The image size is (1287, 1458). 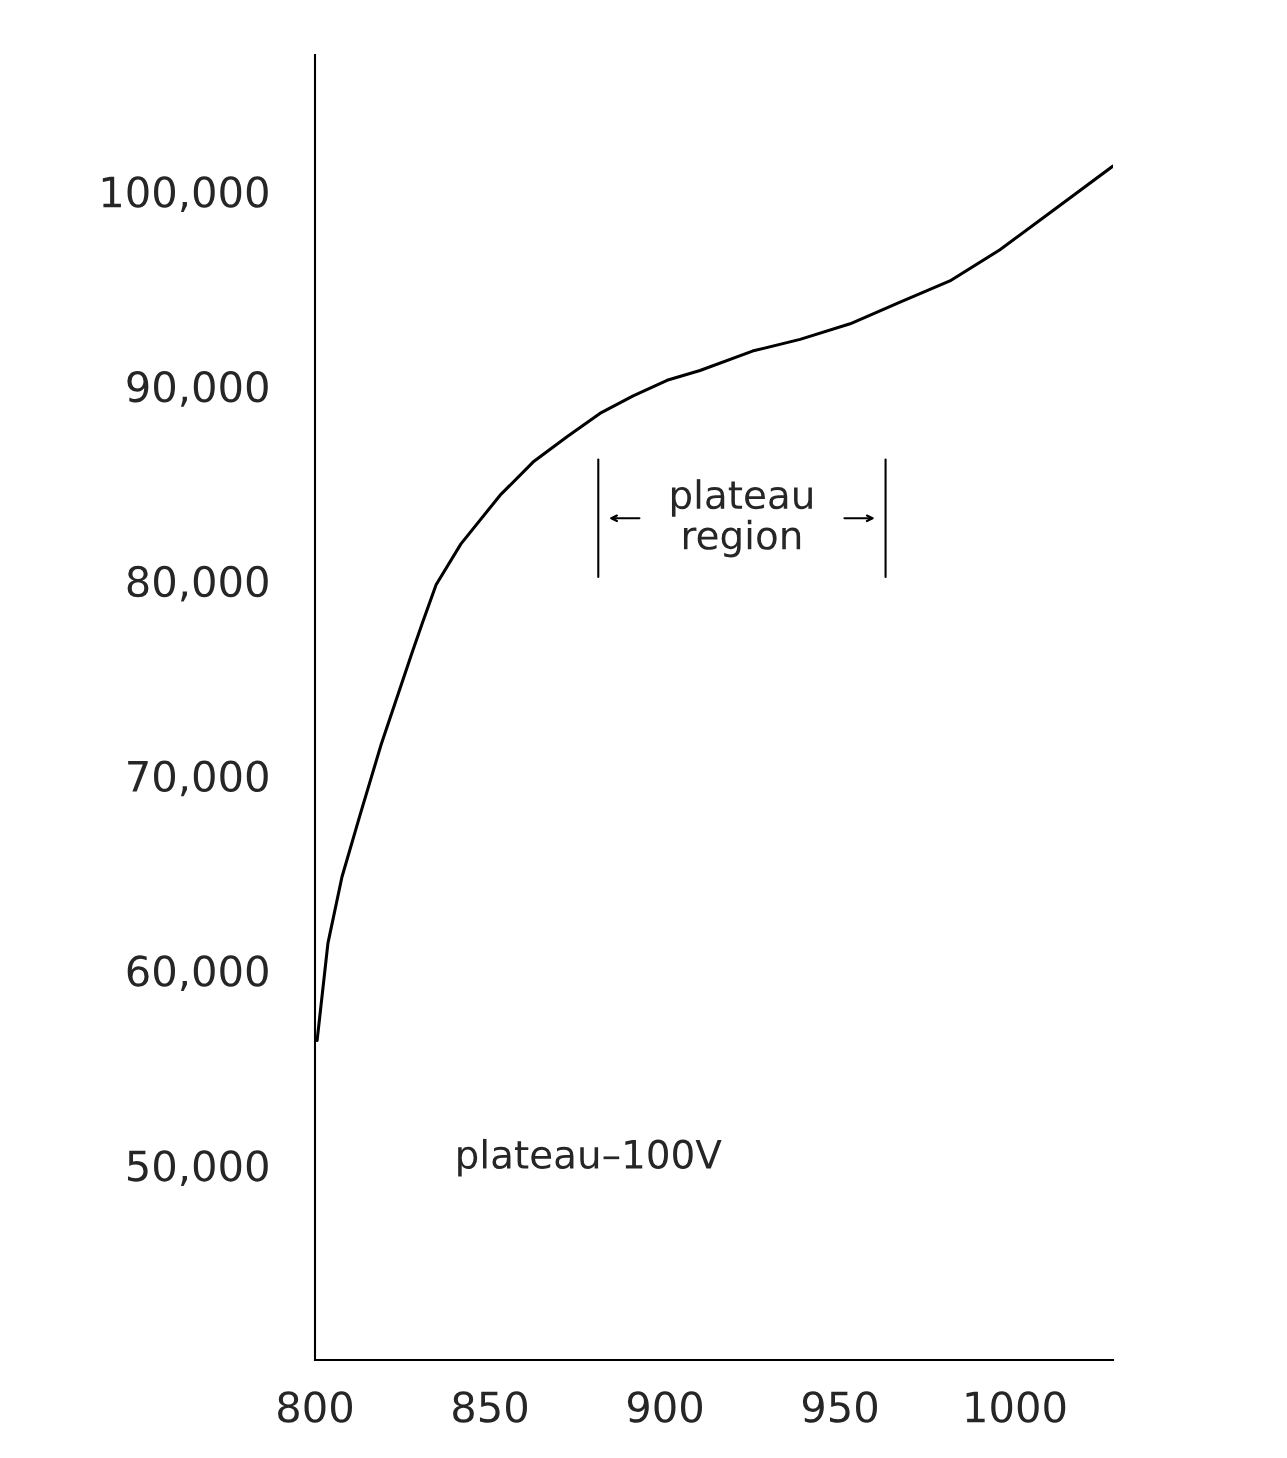 I want to click on y-tick-label: 90,000, so click(x=197, y=389).